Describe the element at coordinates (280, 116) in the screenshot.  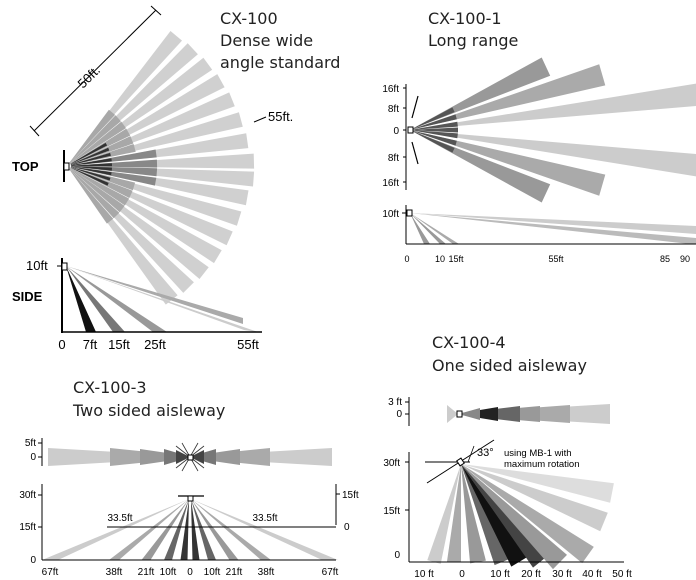
I see `cx100-dim-55-label: 55ft.` at that location.